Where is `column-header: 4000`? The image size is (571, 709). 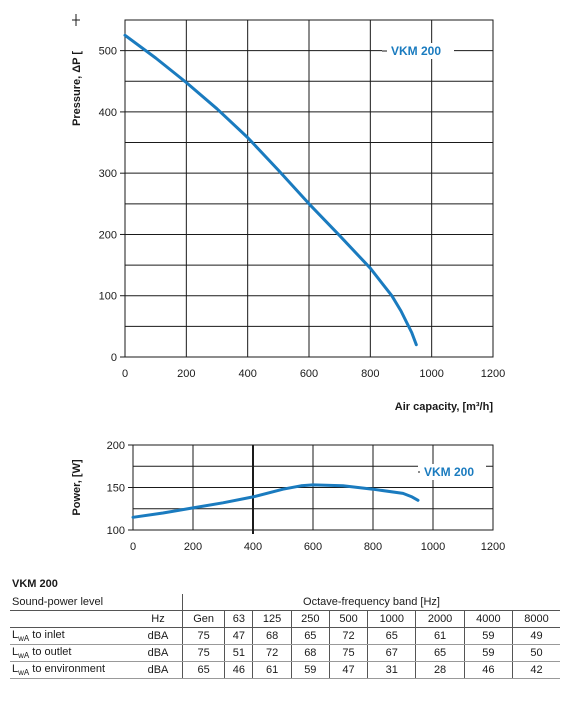
column-header: 4000 is located at coordinates (488, 619).